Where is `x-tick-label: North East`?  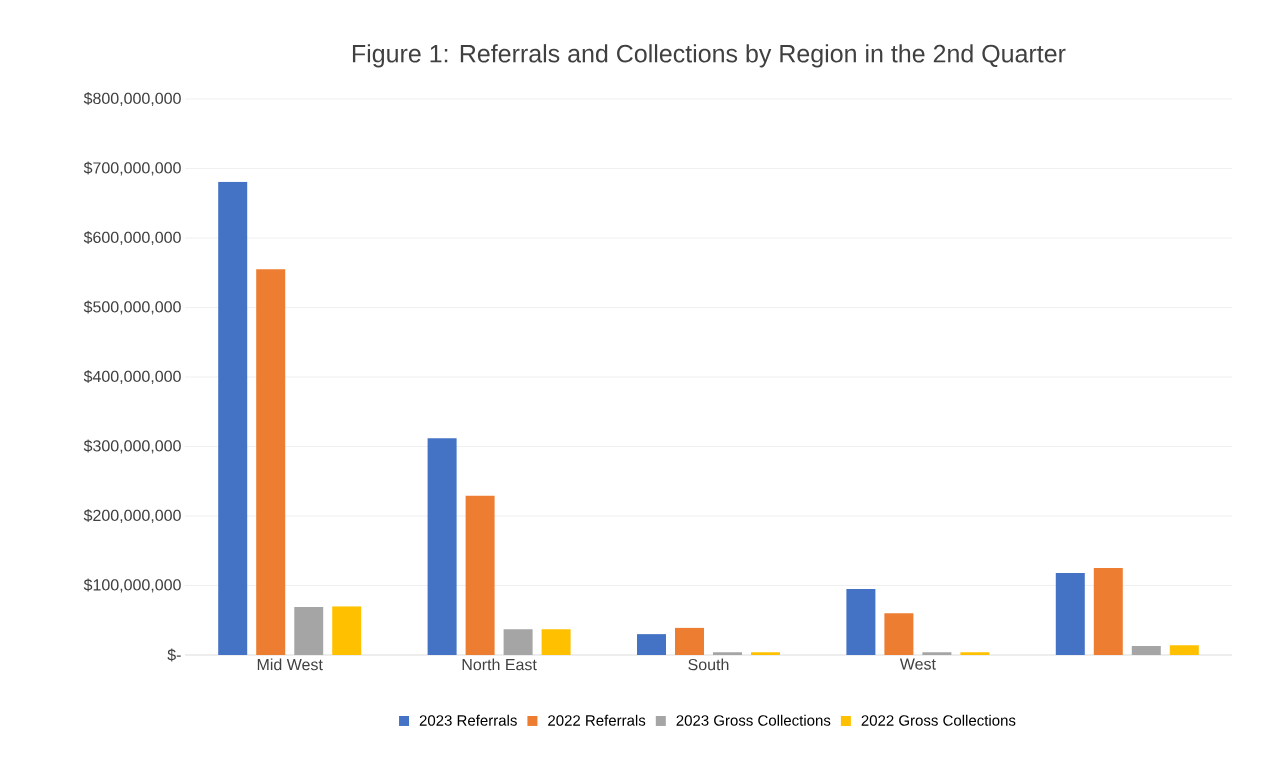
x-tick-label: North East is located at coordinates (499, 664).